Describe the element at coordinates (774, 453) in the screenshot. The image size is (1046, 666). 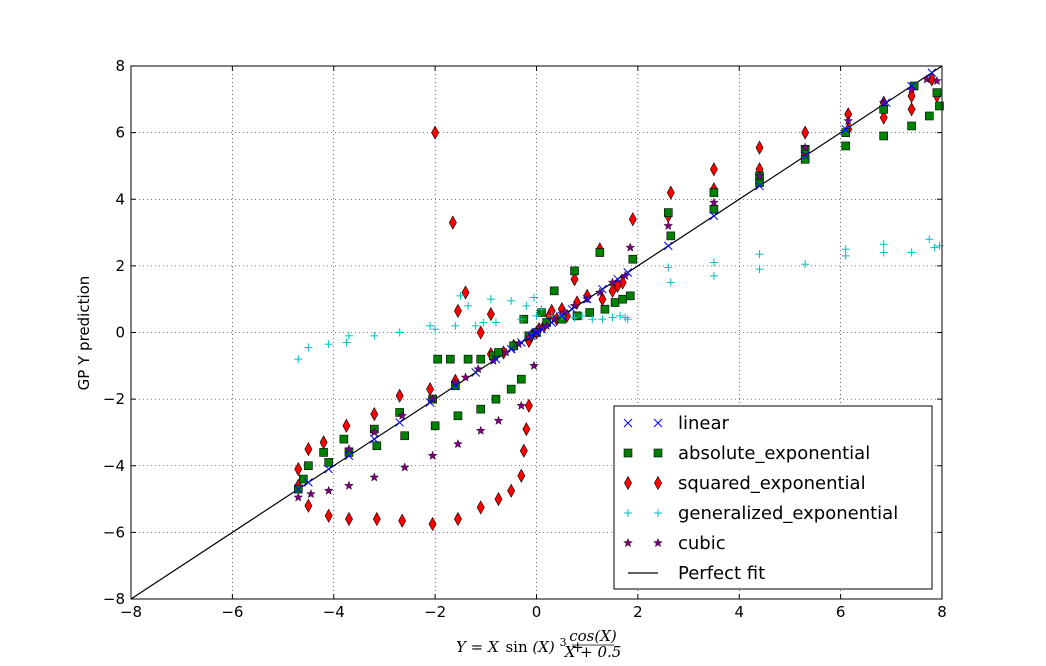
I see `legend-label: absolute_exponential` at that location.